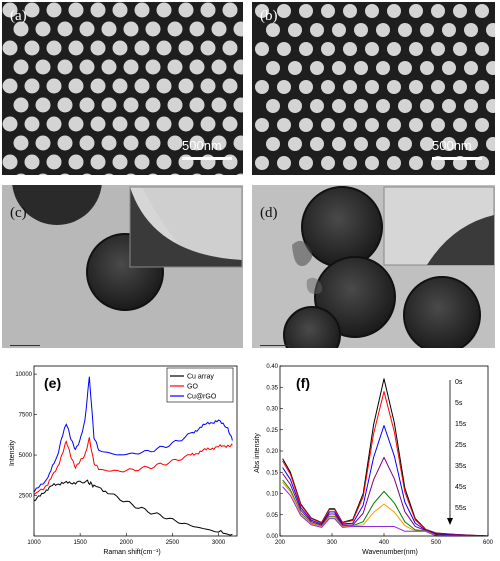  What do you see at coordinates (272, 495) in the screenshot?
I see `y-tick-label: 0.10` at bounding box center [272, 495].